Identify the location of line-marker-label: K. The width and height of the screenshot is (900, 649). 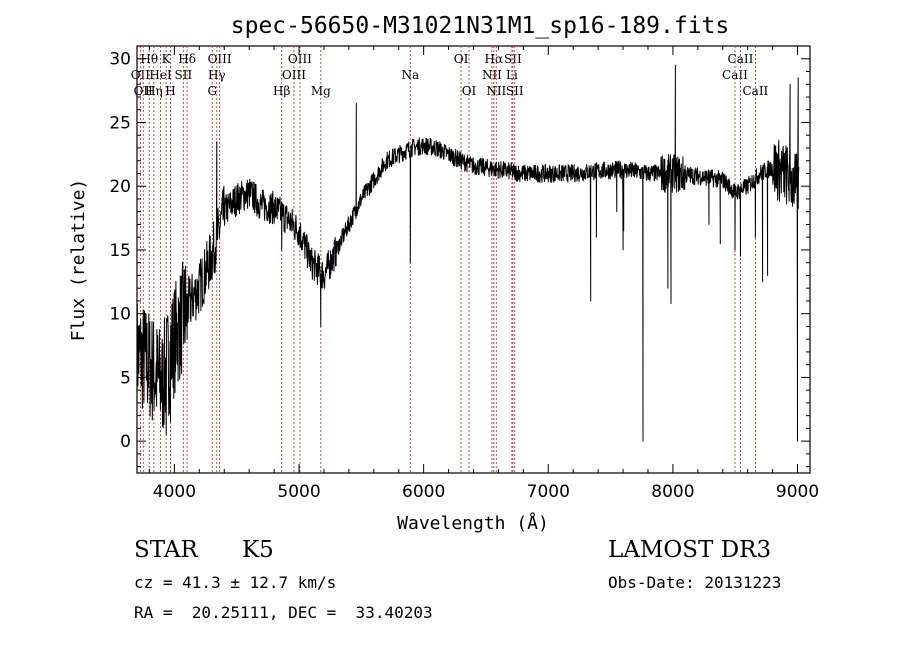
(167, 59).